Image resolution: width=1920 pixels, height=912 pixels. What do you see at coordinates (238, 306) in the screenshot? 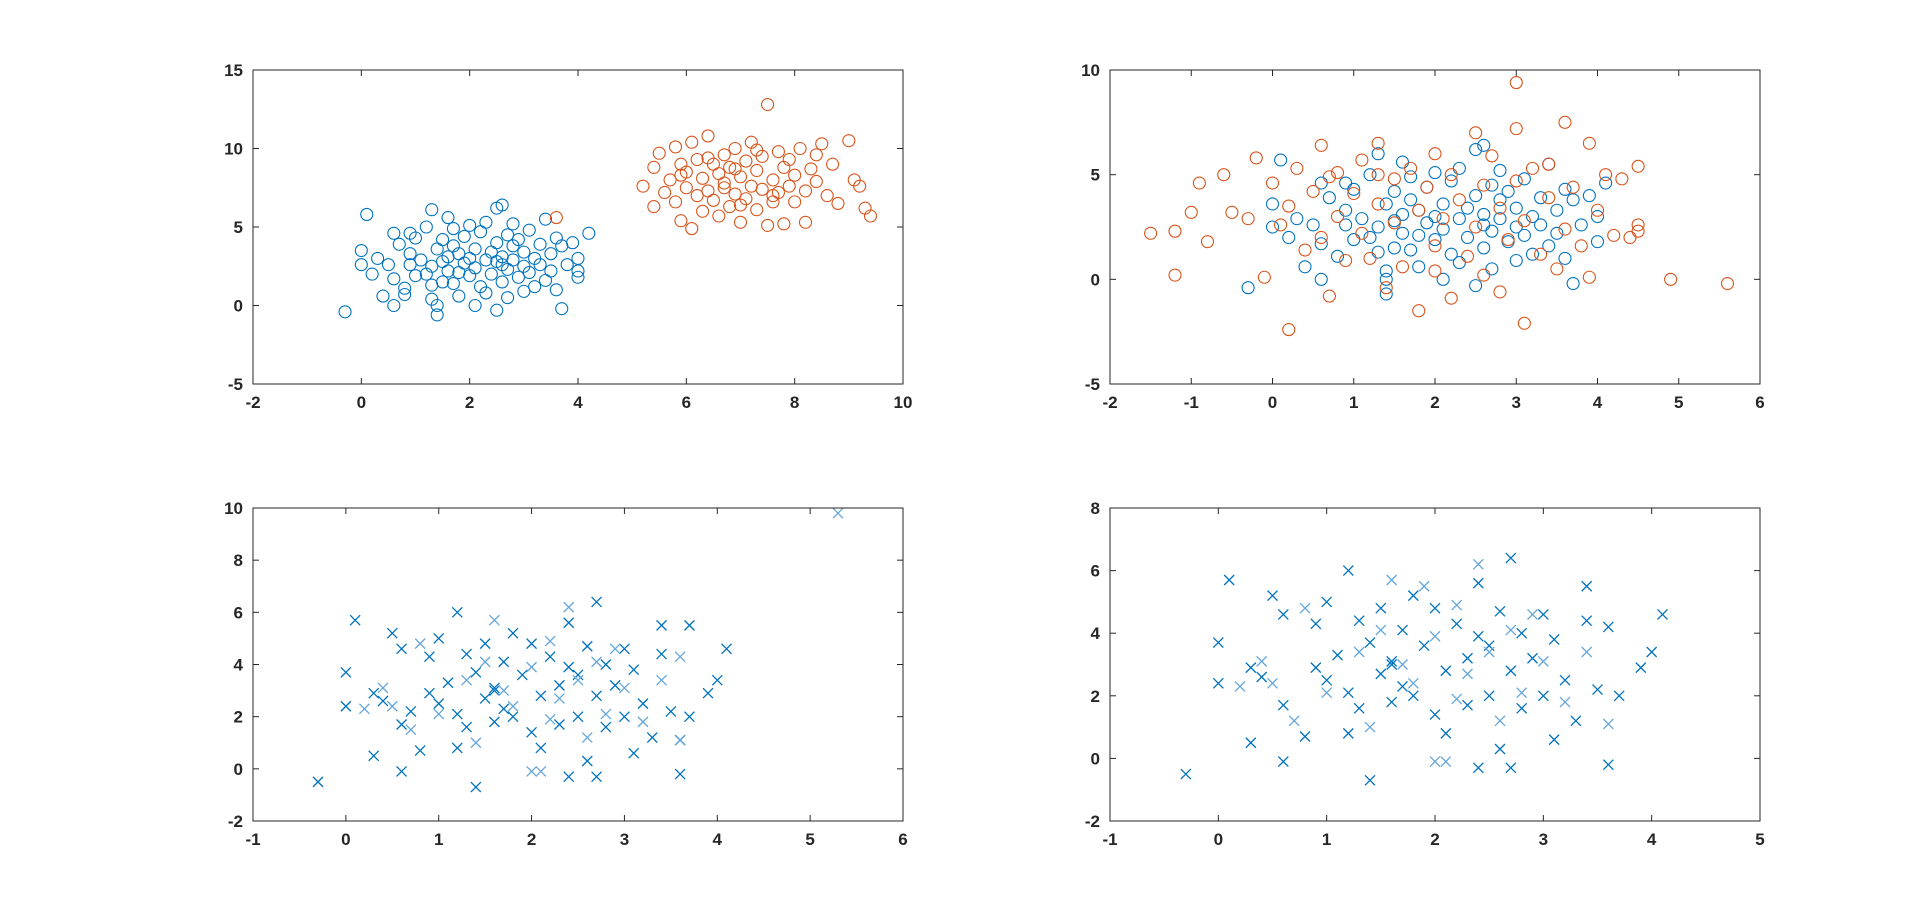
I see `y-tick-label: 0` at bounding box center [238, 306].